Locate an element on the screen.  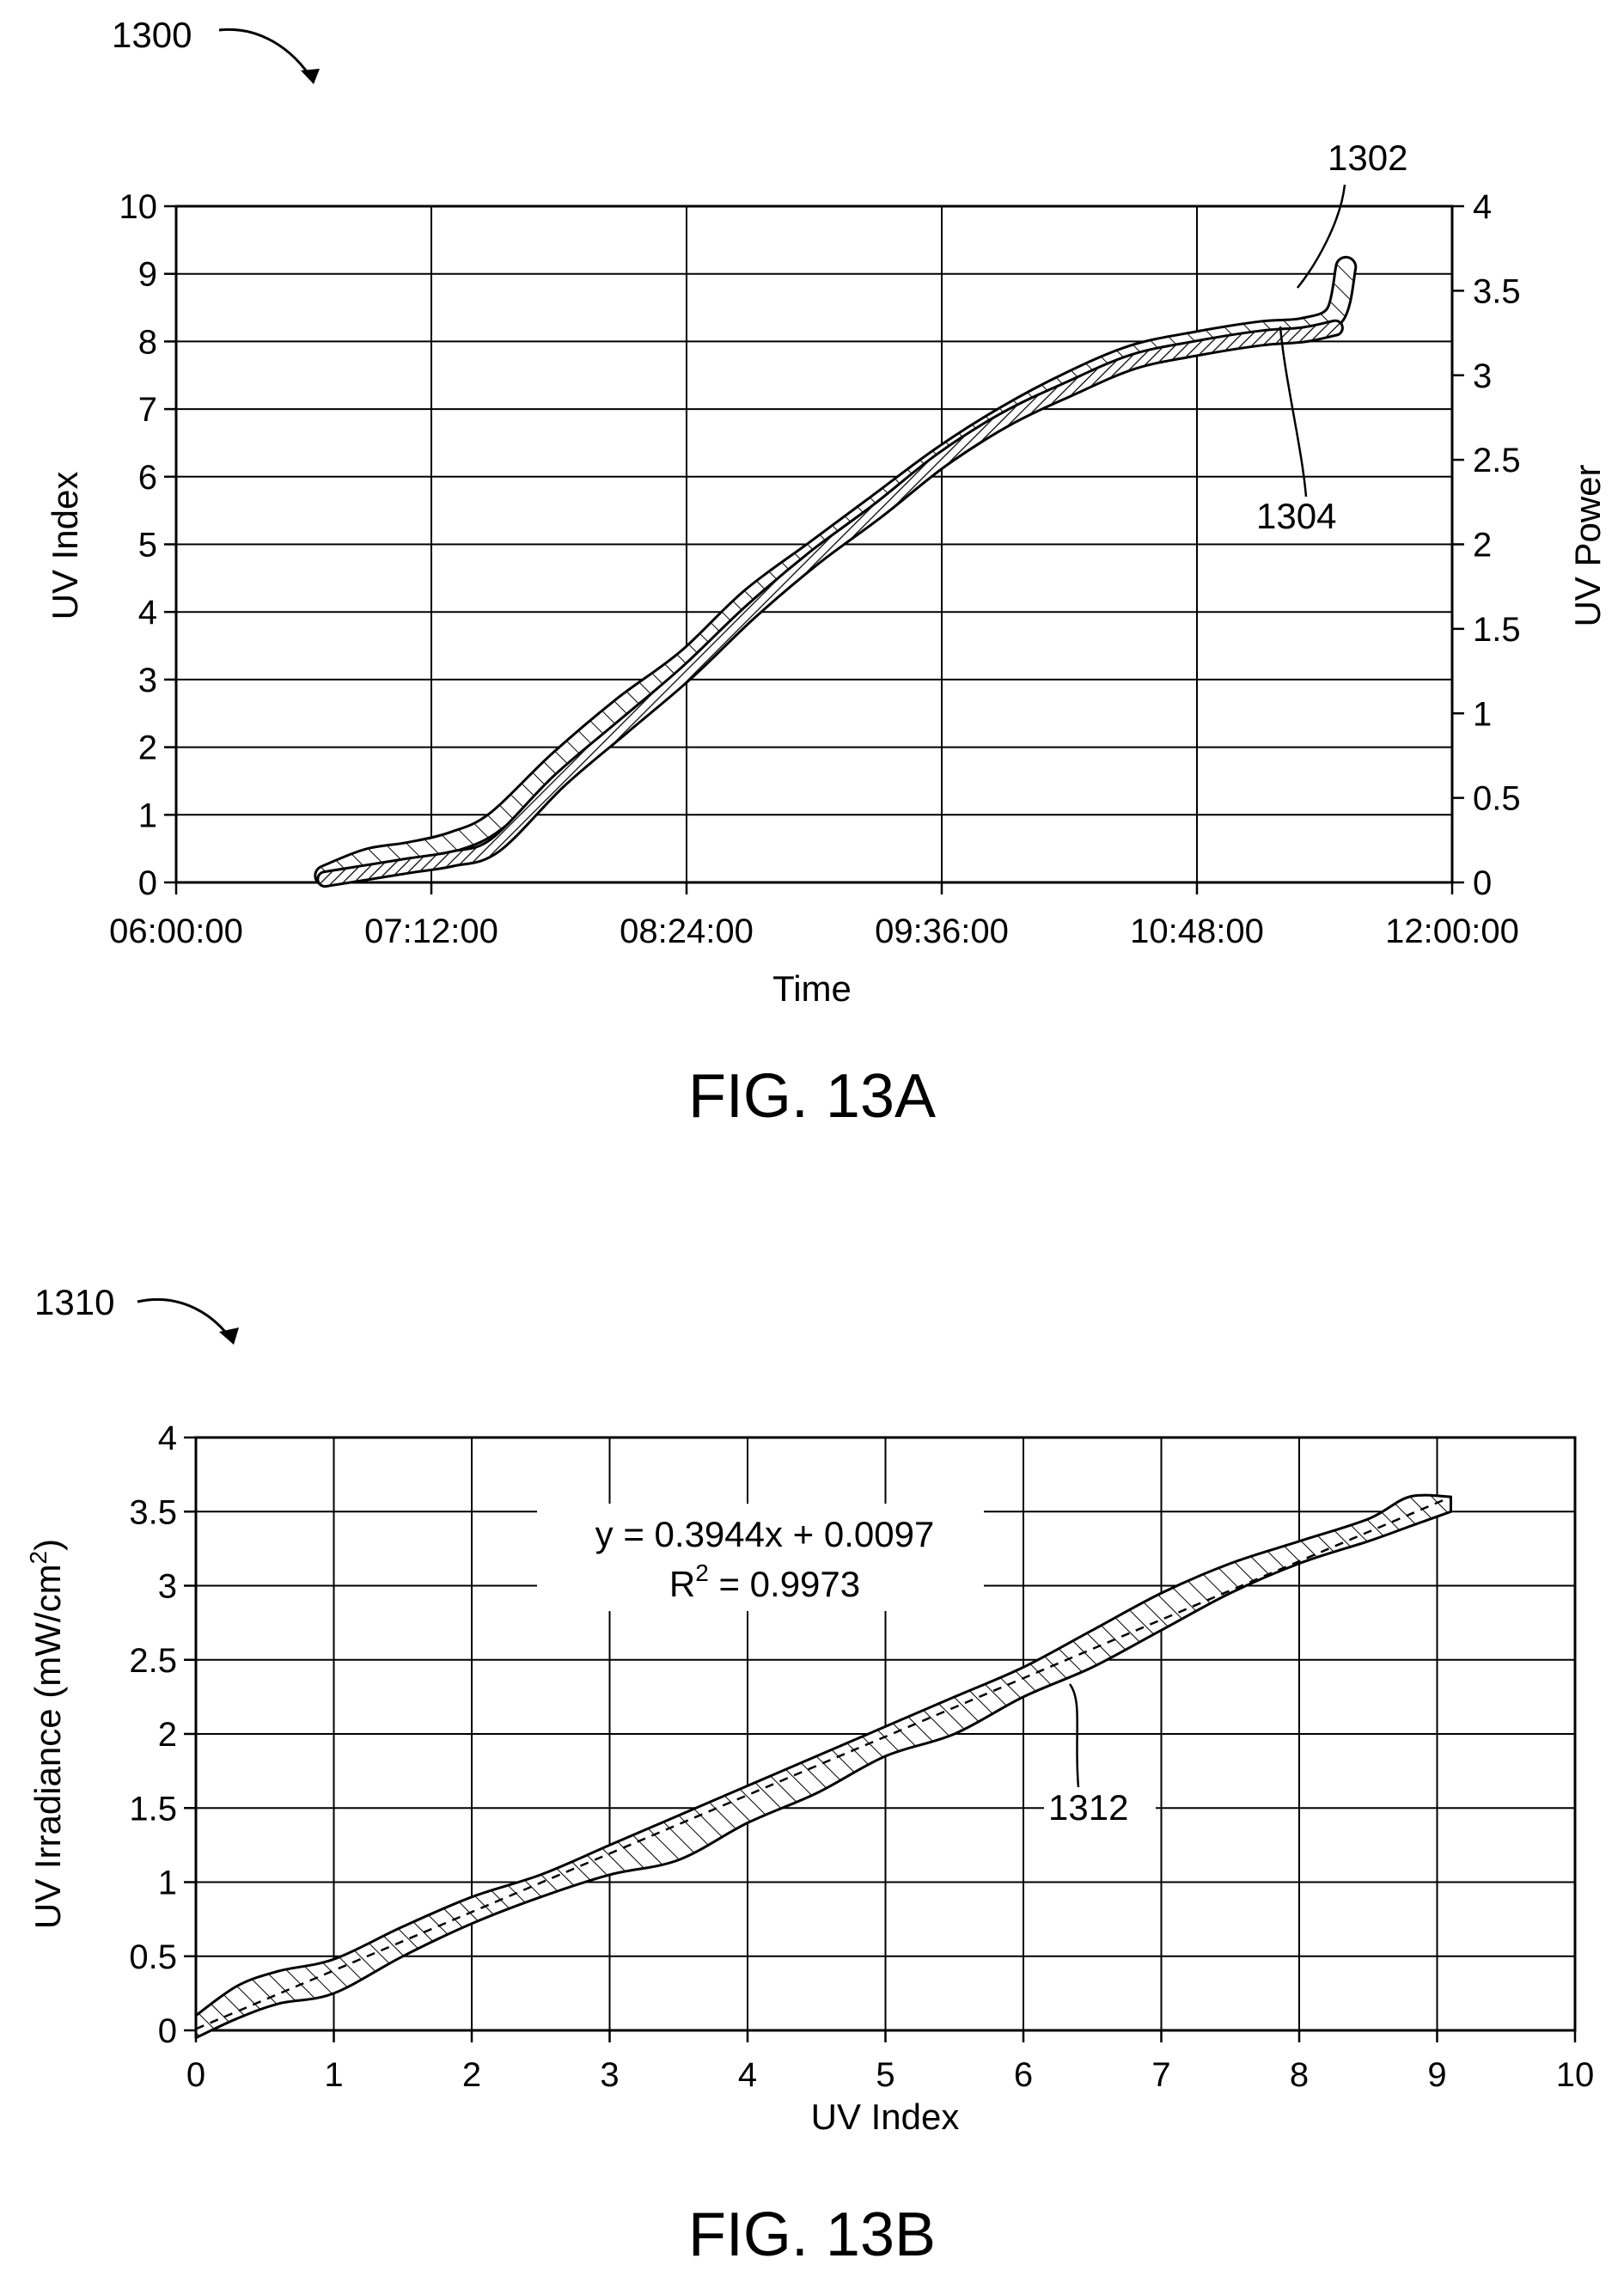
y2-tick-label-13a: 0.5 is located at coordinates (1497, 799).